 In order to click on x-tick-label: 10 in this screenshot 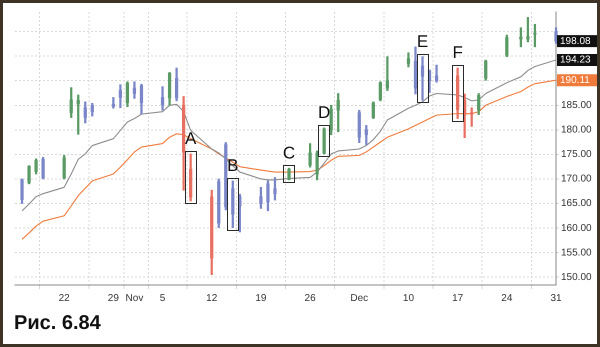, I will do `click(408, 298)`.